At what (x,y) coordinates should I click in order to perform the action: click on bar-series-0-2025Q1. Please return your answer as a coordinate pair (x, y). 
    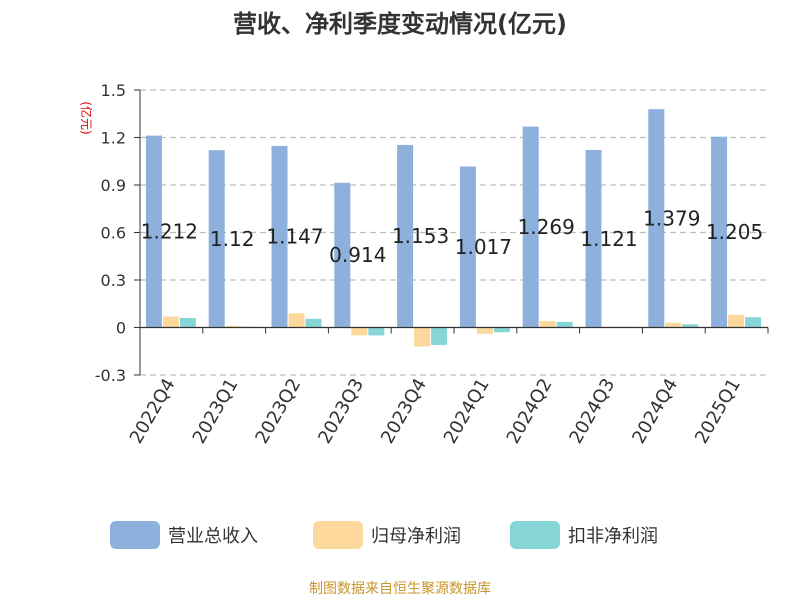
    Looking at the image, I should click on (719, 232).